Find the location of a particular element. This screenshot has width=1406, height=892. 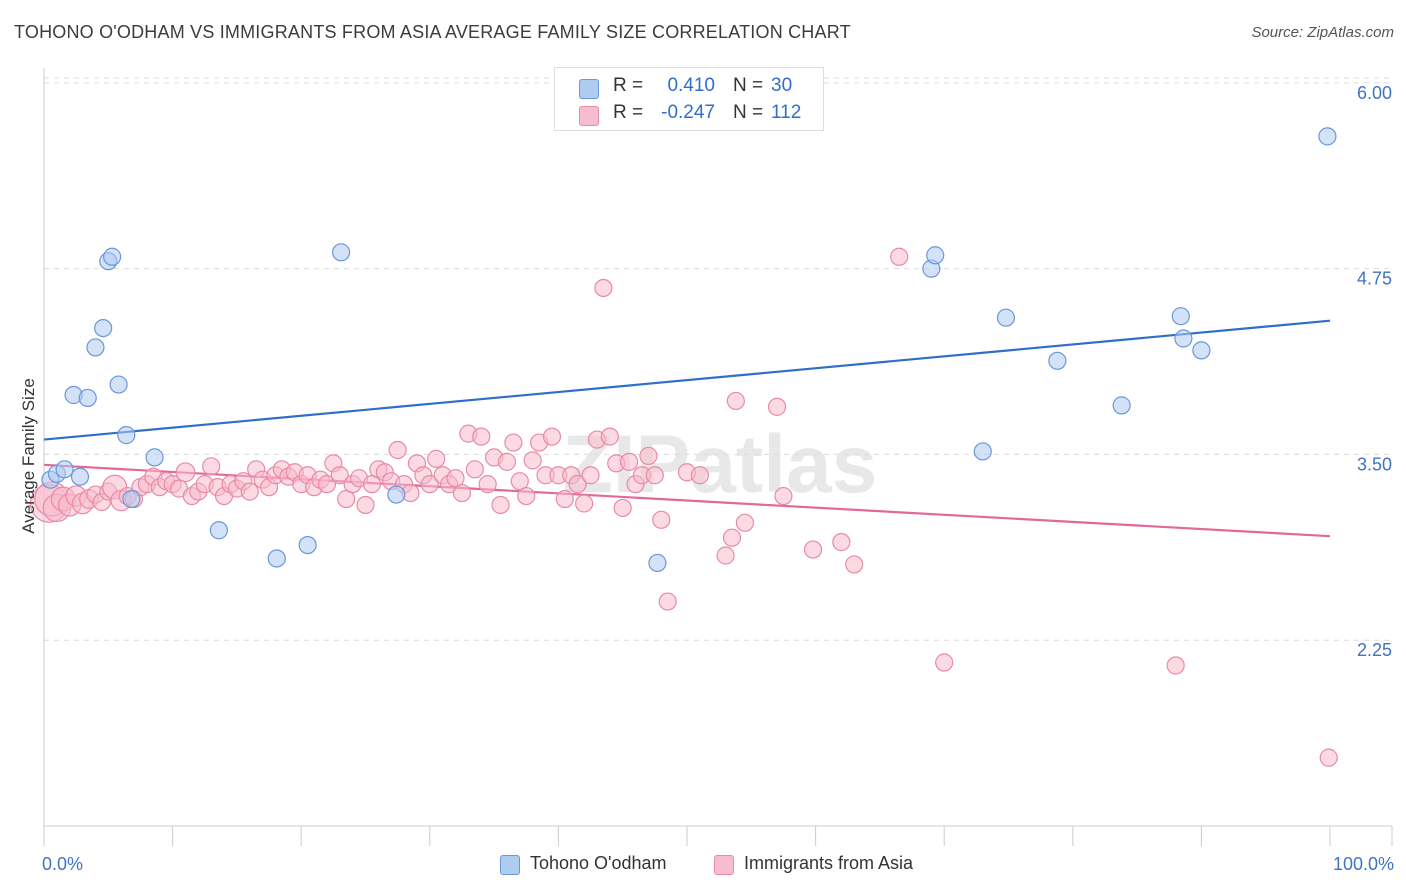

r-value: 0.410 is located at coordinates (691, 85).